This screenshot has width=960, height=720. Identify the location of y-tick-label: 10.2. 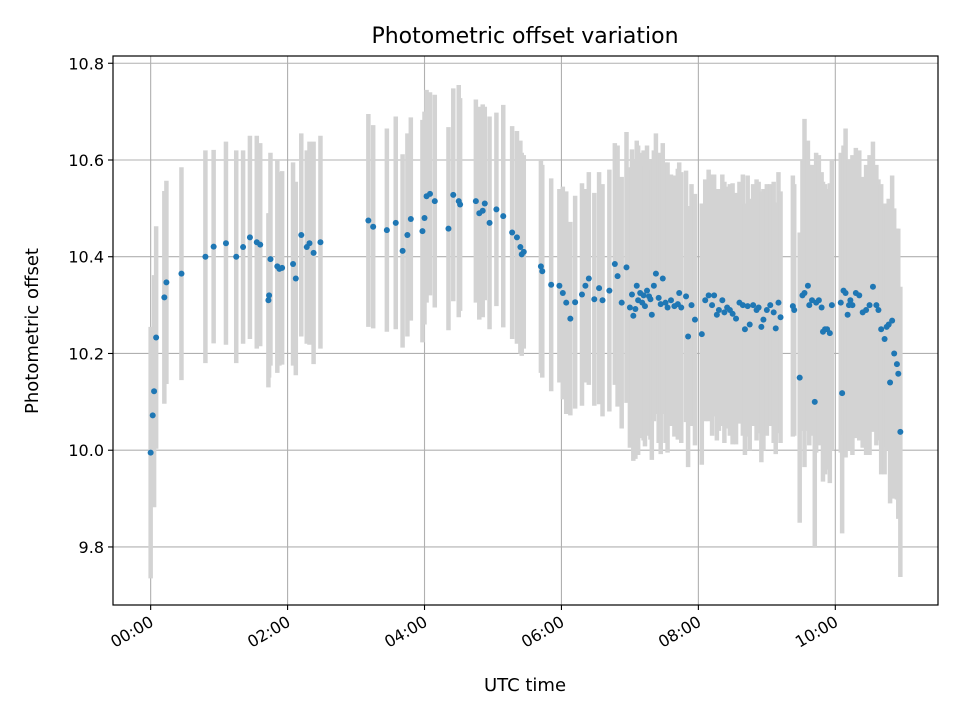
(86, 353).